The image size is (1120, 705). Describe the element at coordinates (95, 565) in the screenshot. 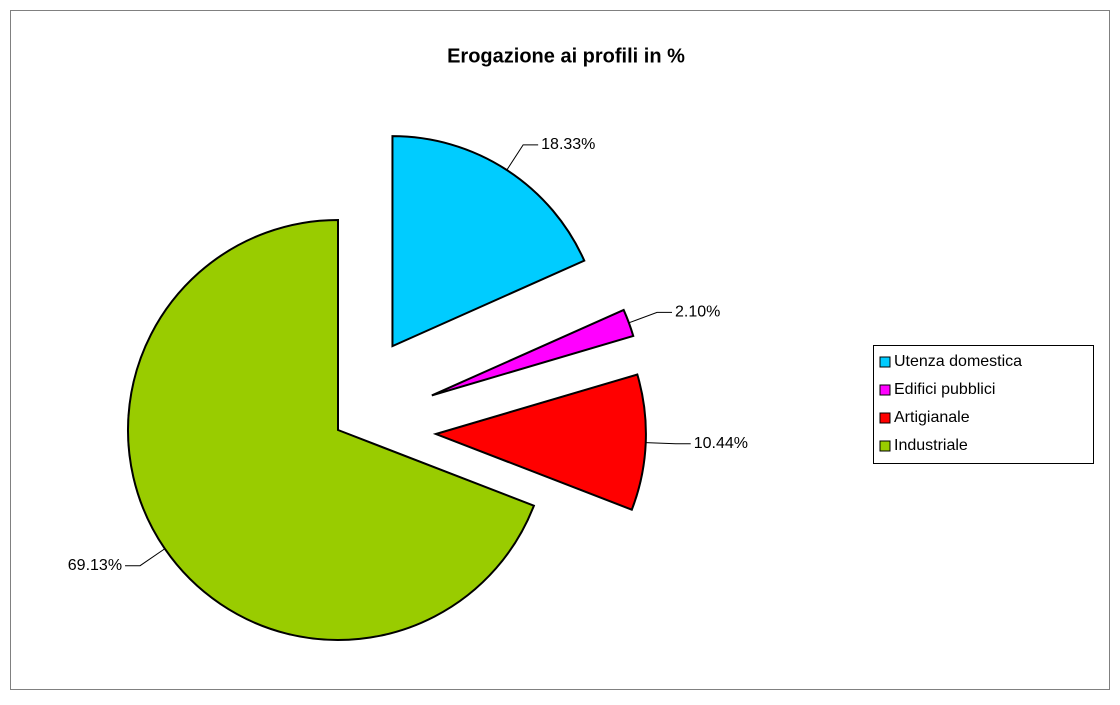

I see `data-label: 69.13%` at that location.